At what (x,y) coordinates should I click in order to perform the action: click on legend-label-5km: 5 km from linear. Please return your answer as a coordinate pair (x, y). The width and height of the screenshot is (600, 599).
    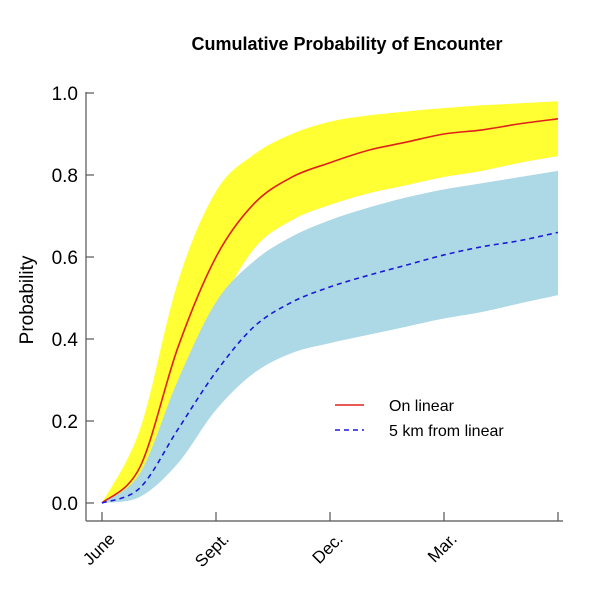
    Looking at the image, I should click on (446, 431).